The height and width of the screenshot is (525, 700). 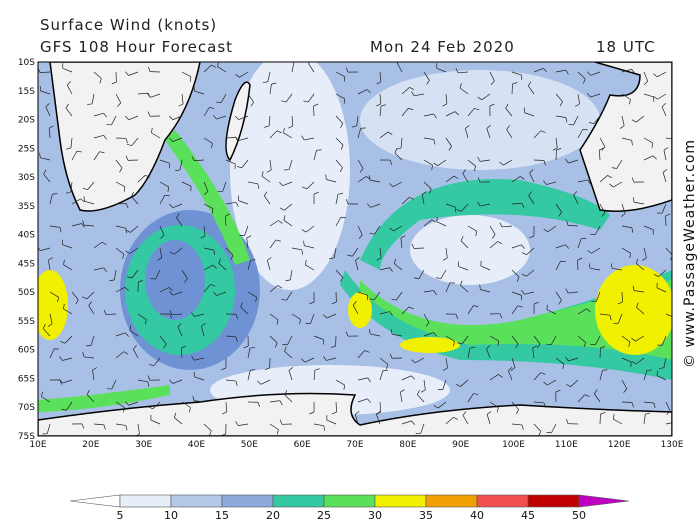 I want to click on lat-label: 75S, so click(x=26, y=437).